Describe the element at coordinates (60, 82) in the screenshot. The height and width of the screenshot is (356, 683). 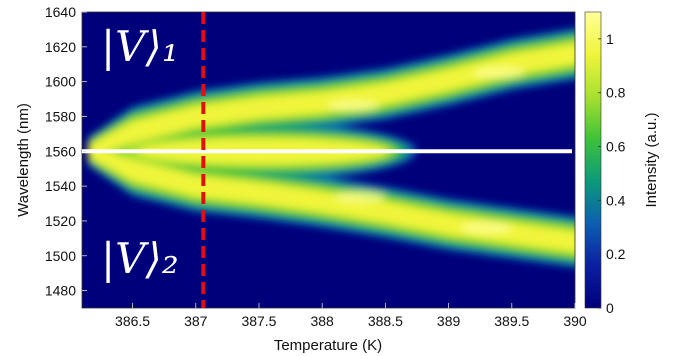
I see `y-tick-label: 1600` at that location.